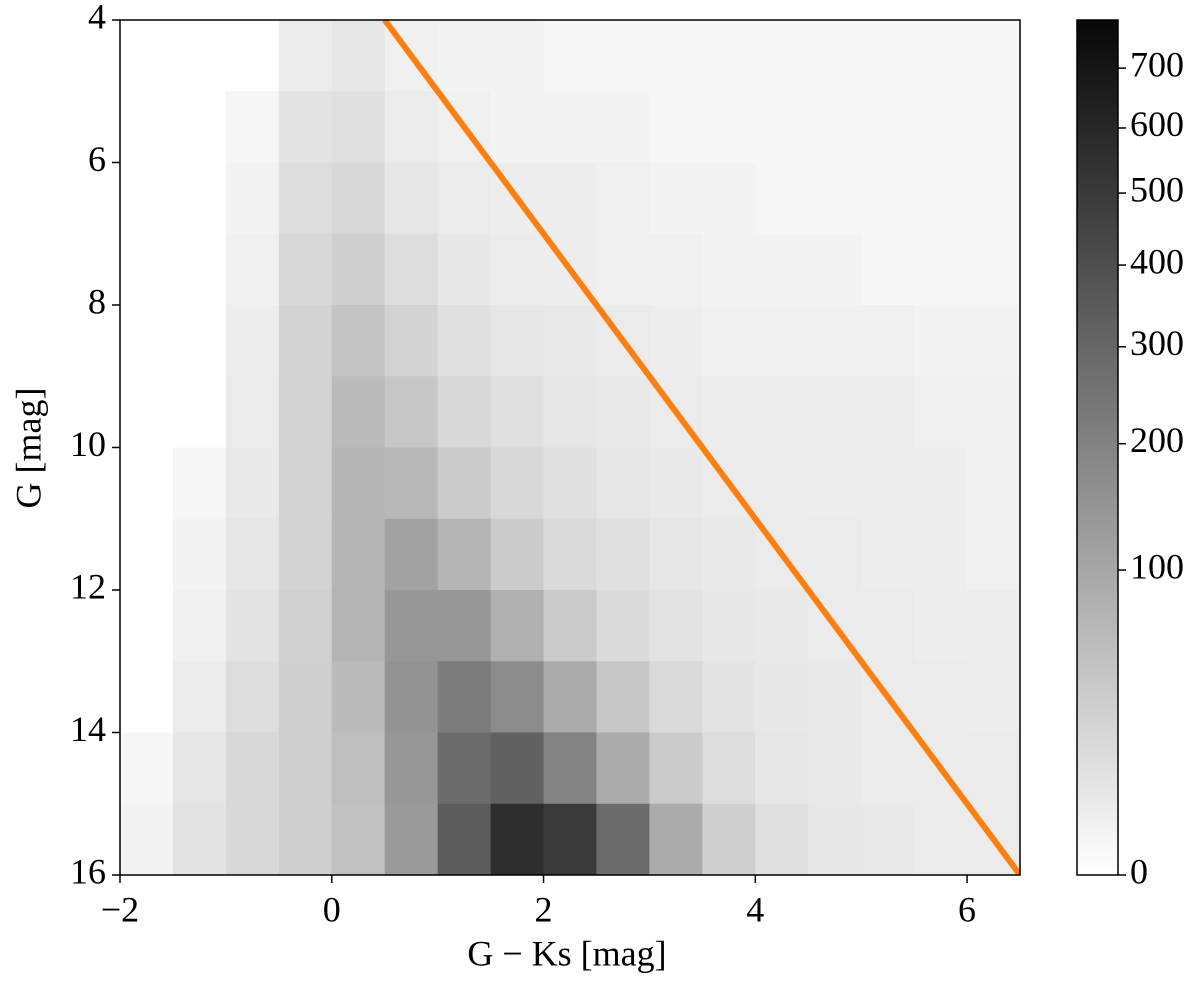 The image size is (1200, 991). What do you see at coordinates (755, 909) in the screenshot?
I see `x-tick-label: 4` at bounding box center [755, 909].